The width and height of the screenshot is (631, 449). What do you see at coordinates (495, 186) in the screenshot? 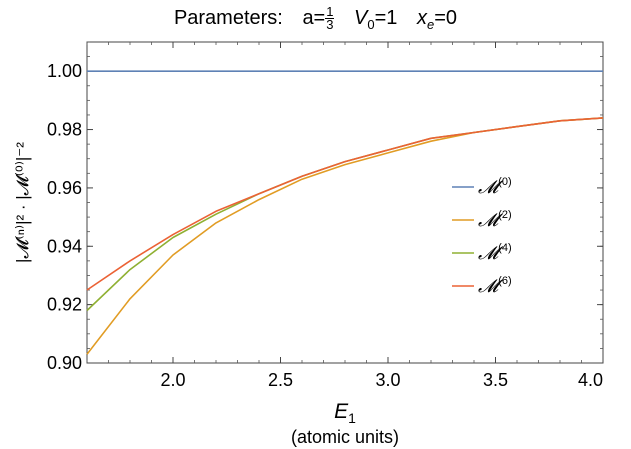
I see `legend-label: 𝓜(0)` at bounding box center [495, 186].